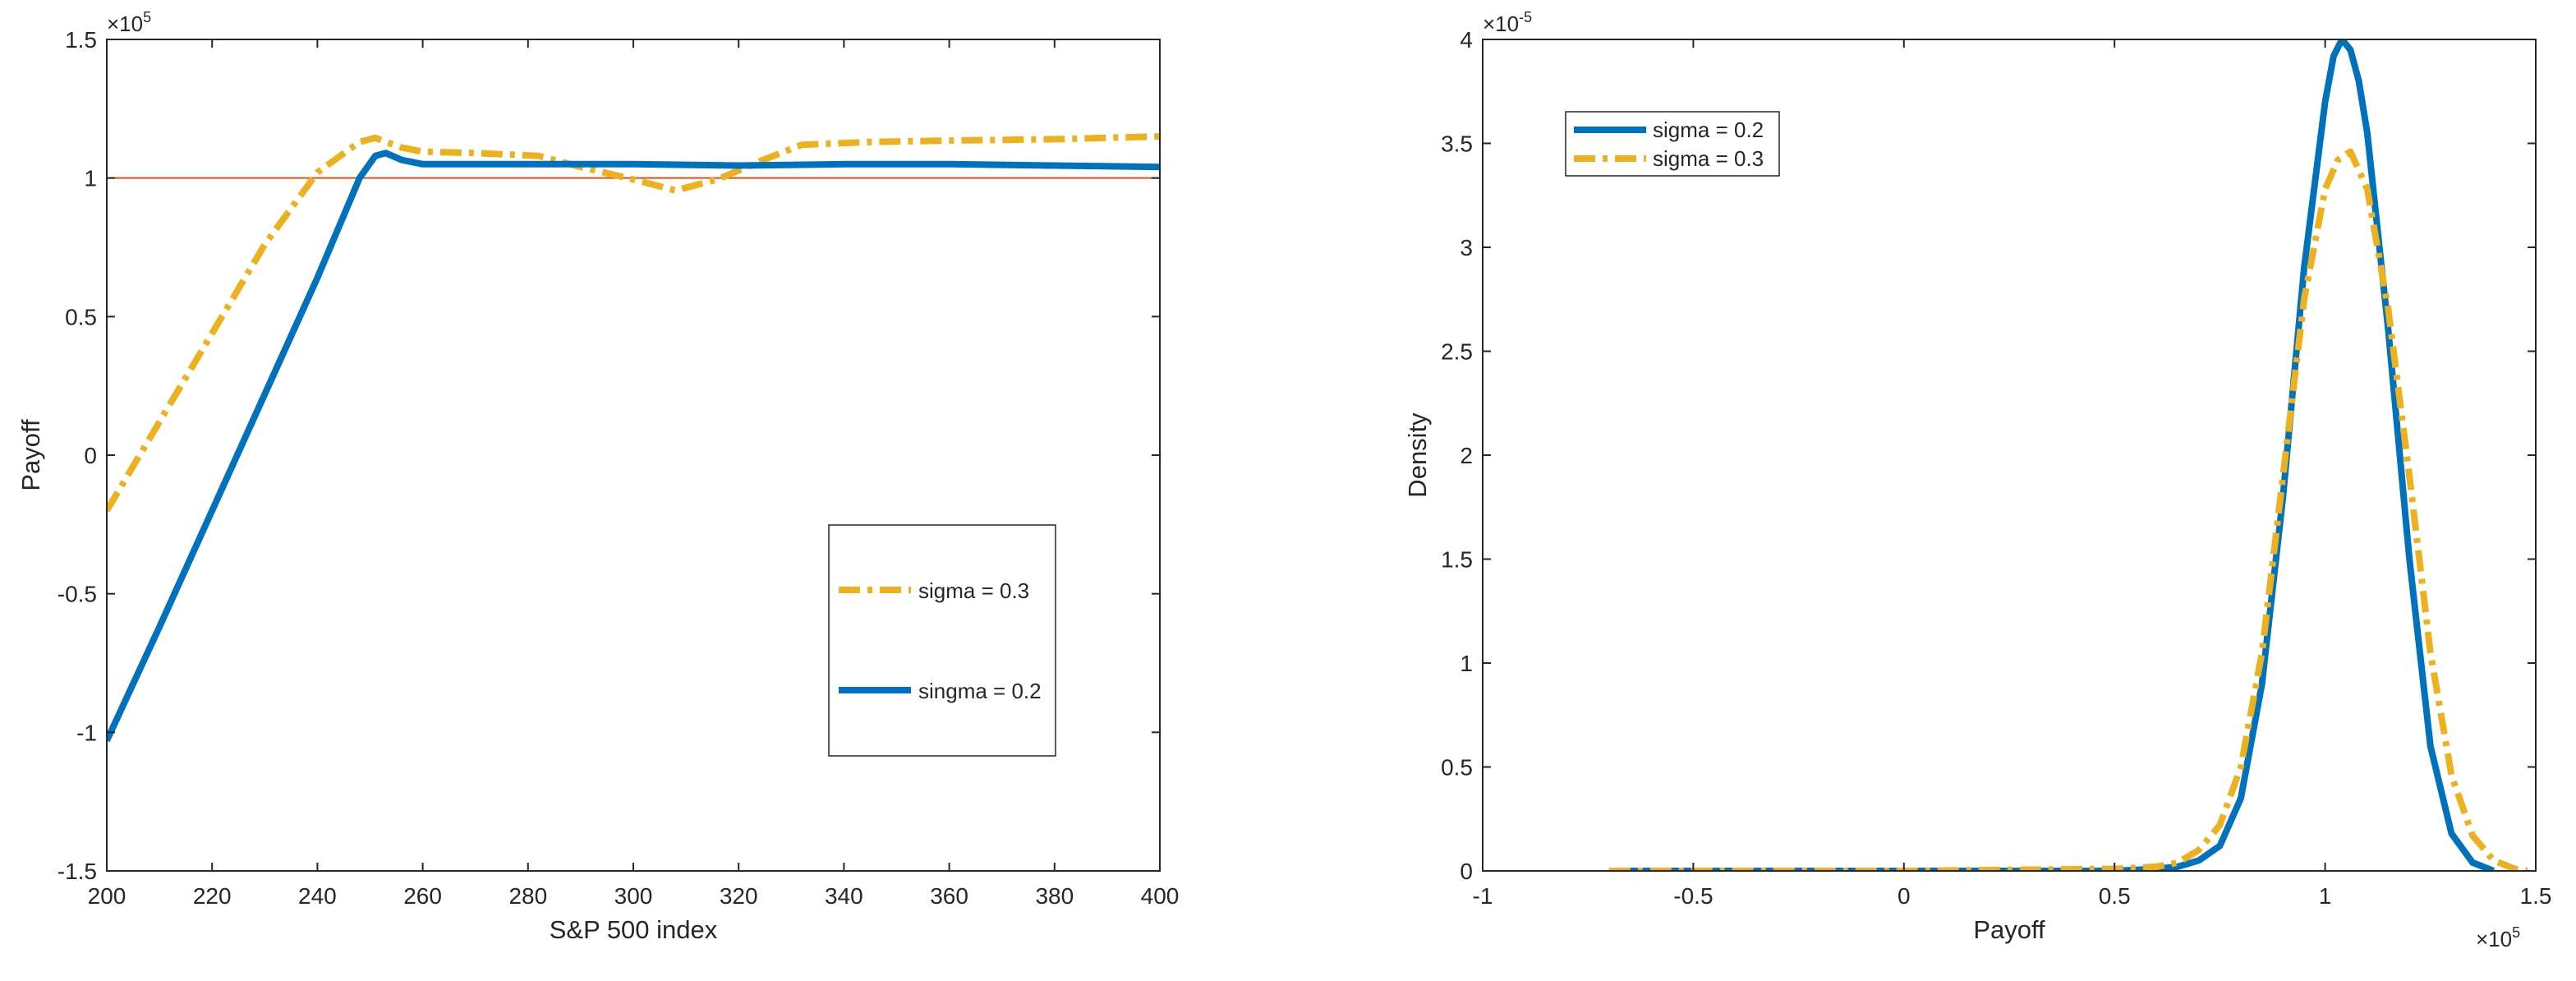 The height and width of the screenshot is (981, 2576). Describe the element at coordinates (1483, 896) in the screenshot. I see `x-tick-label: -1` at that location.